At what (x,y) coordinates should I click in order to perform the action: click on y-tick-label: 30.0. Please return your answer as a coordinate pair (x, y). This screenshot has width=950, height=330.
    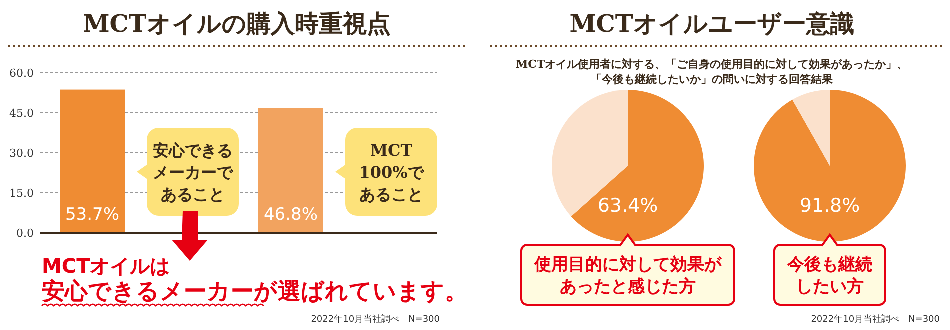
    Looking at the image, I should click on (22, 153).